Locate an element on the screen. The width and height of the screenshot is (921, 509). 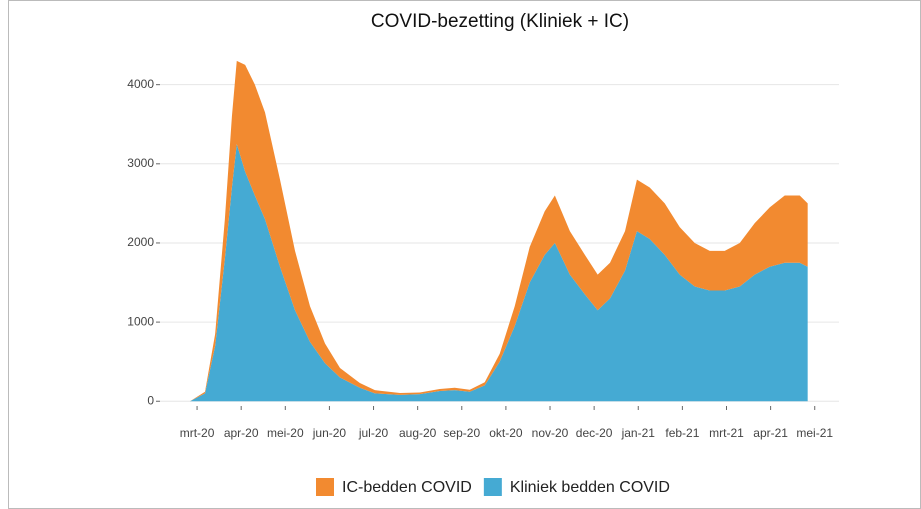
x-tick-label: sep-20 is located at coordinates (461, 433).